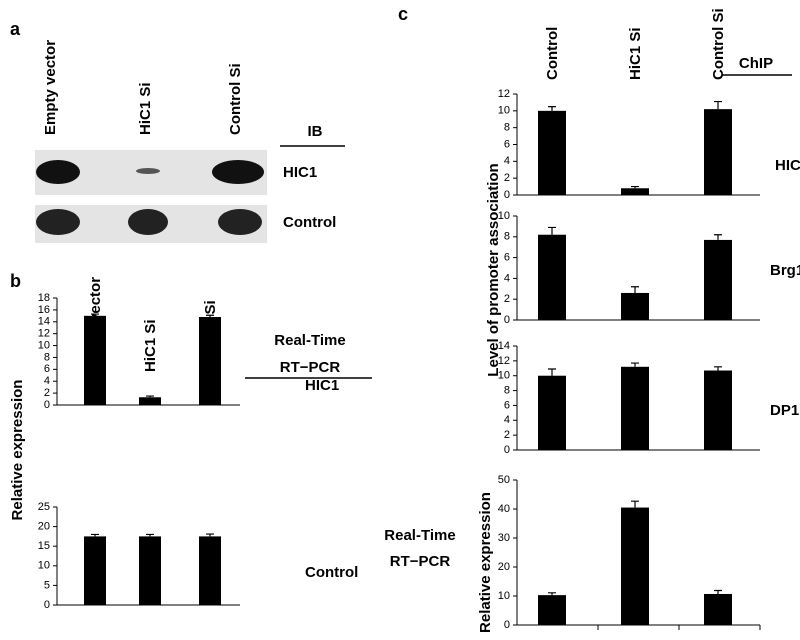  Describe the element at coordinates (403, 14) in the screenshot. I see `panel-letter: c` at that location.